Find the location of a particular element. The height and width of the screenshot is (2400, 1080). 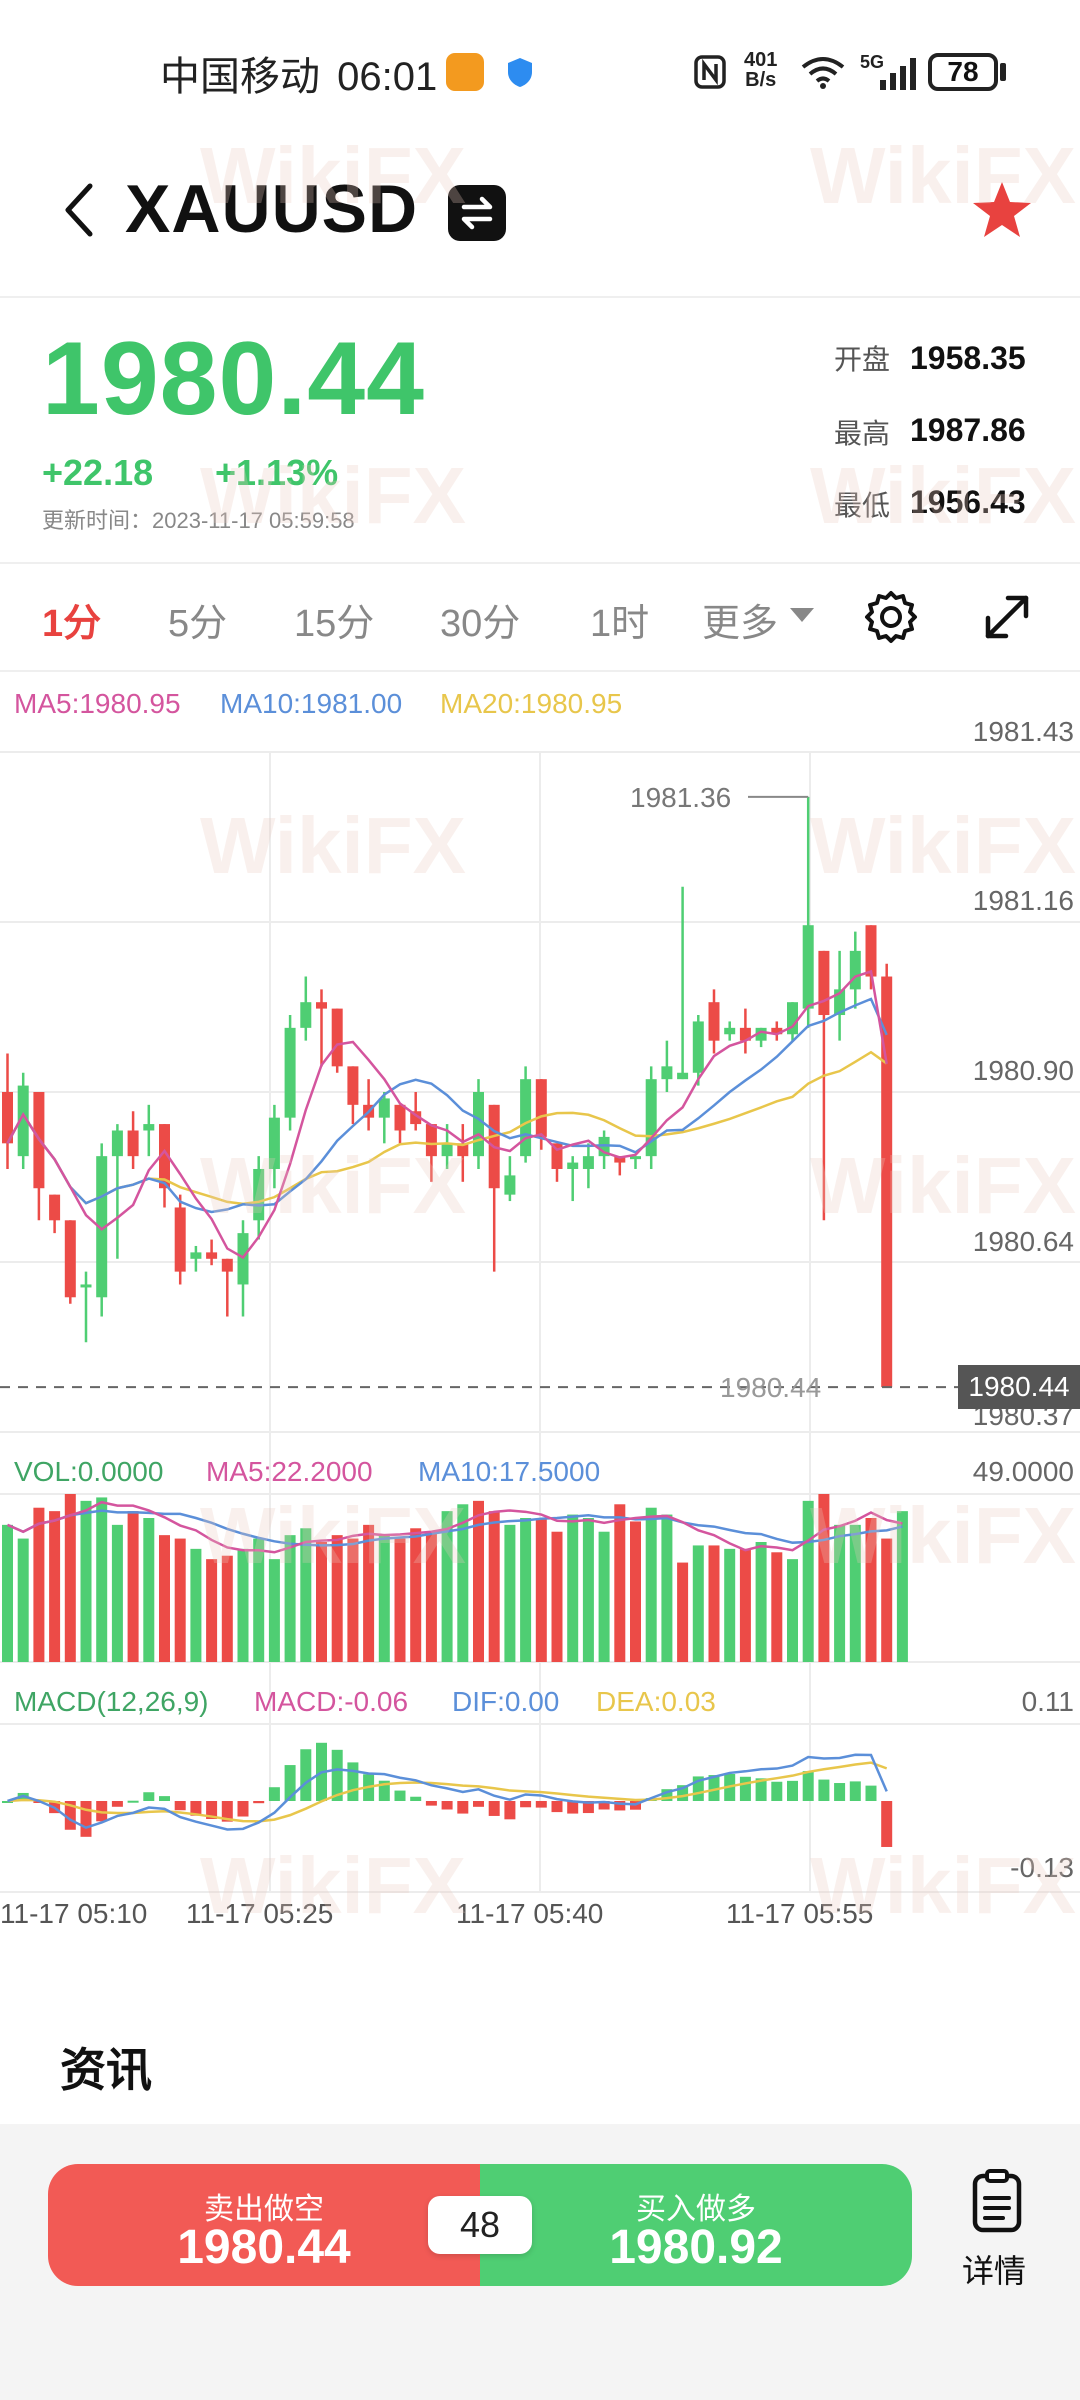

buy-long-button: 买入做多 1980.92 is located at coordinates (696, 2225).